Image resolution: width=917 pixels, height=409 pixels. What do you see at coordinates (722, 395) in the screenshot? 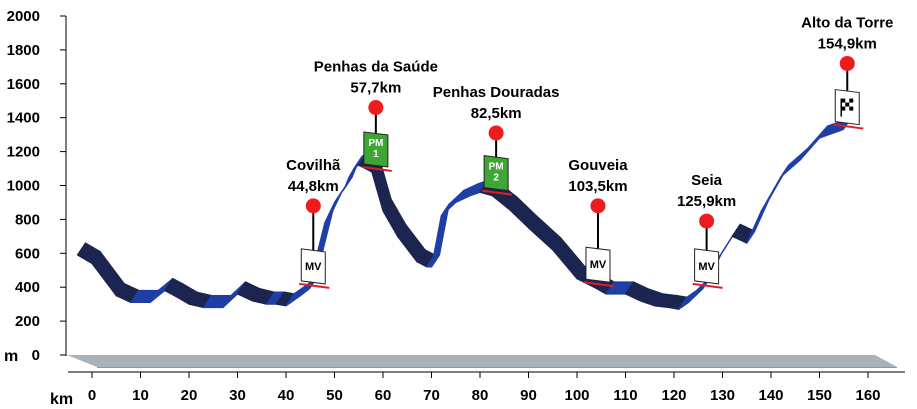
I see `x-tick-label: 130` at bounding box center [722, 395].